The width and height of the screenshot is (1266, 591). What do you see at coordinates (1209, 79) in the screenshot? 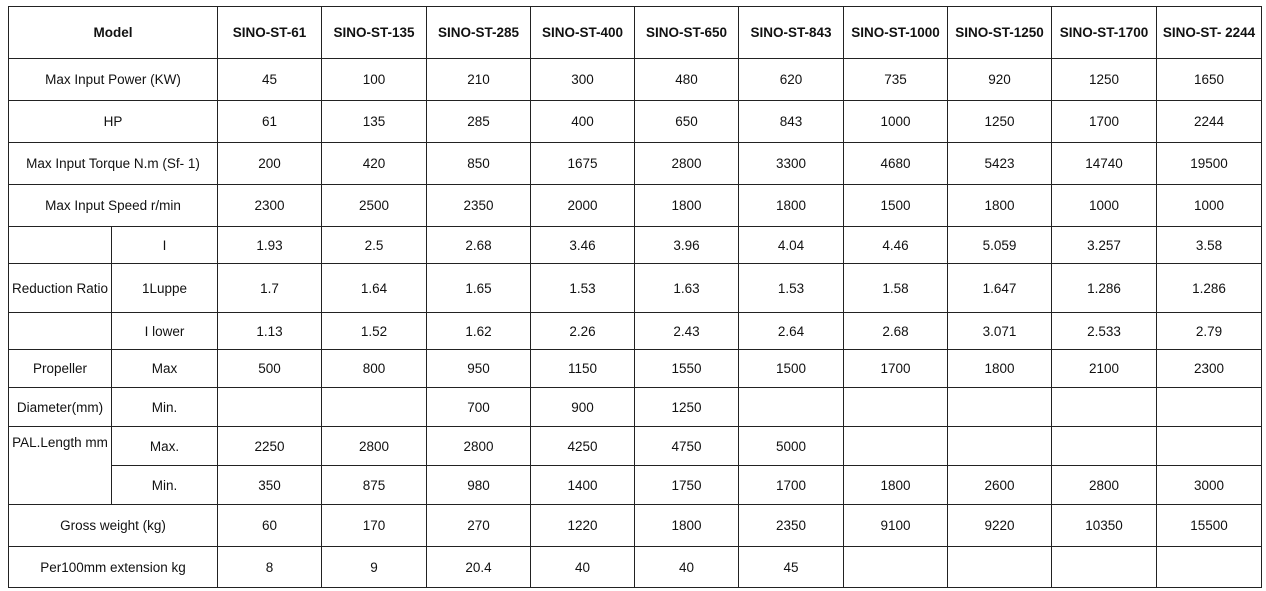
I see `table-cell: 1650` at bounding box center [1209, 79].